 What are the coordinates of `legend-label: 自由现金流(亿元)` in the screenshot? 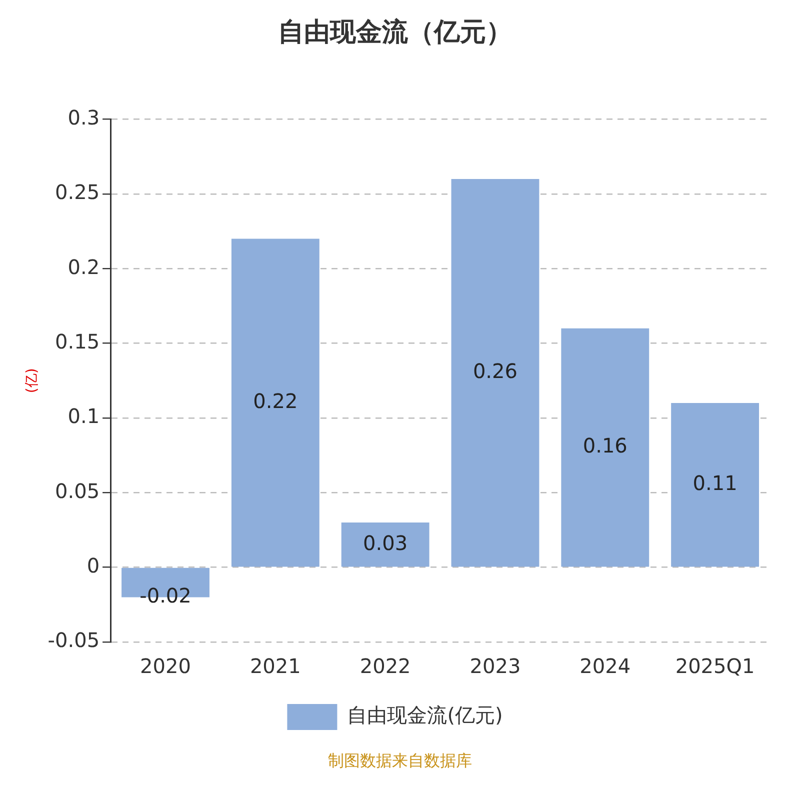 It's located at (425, 715).